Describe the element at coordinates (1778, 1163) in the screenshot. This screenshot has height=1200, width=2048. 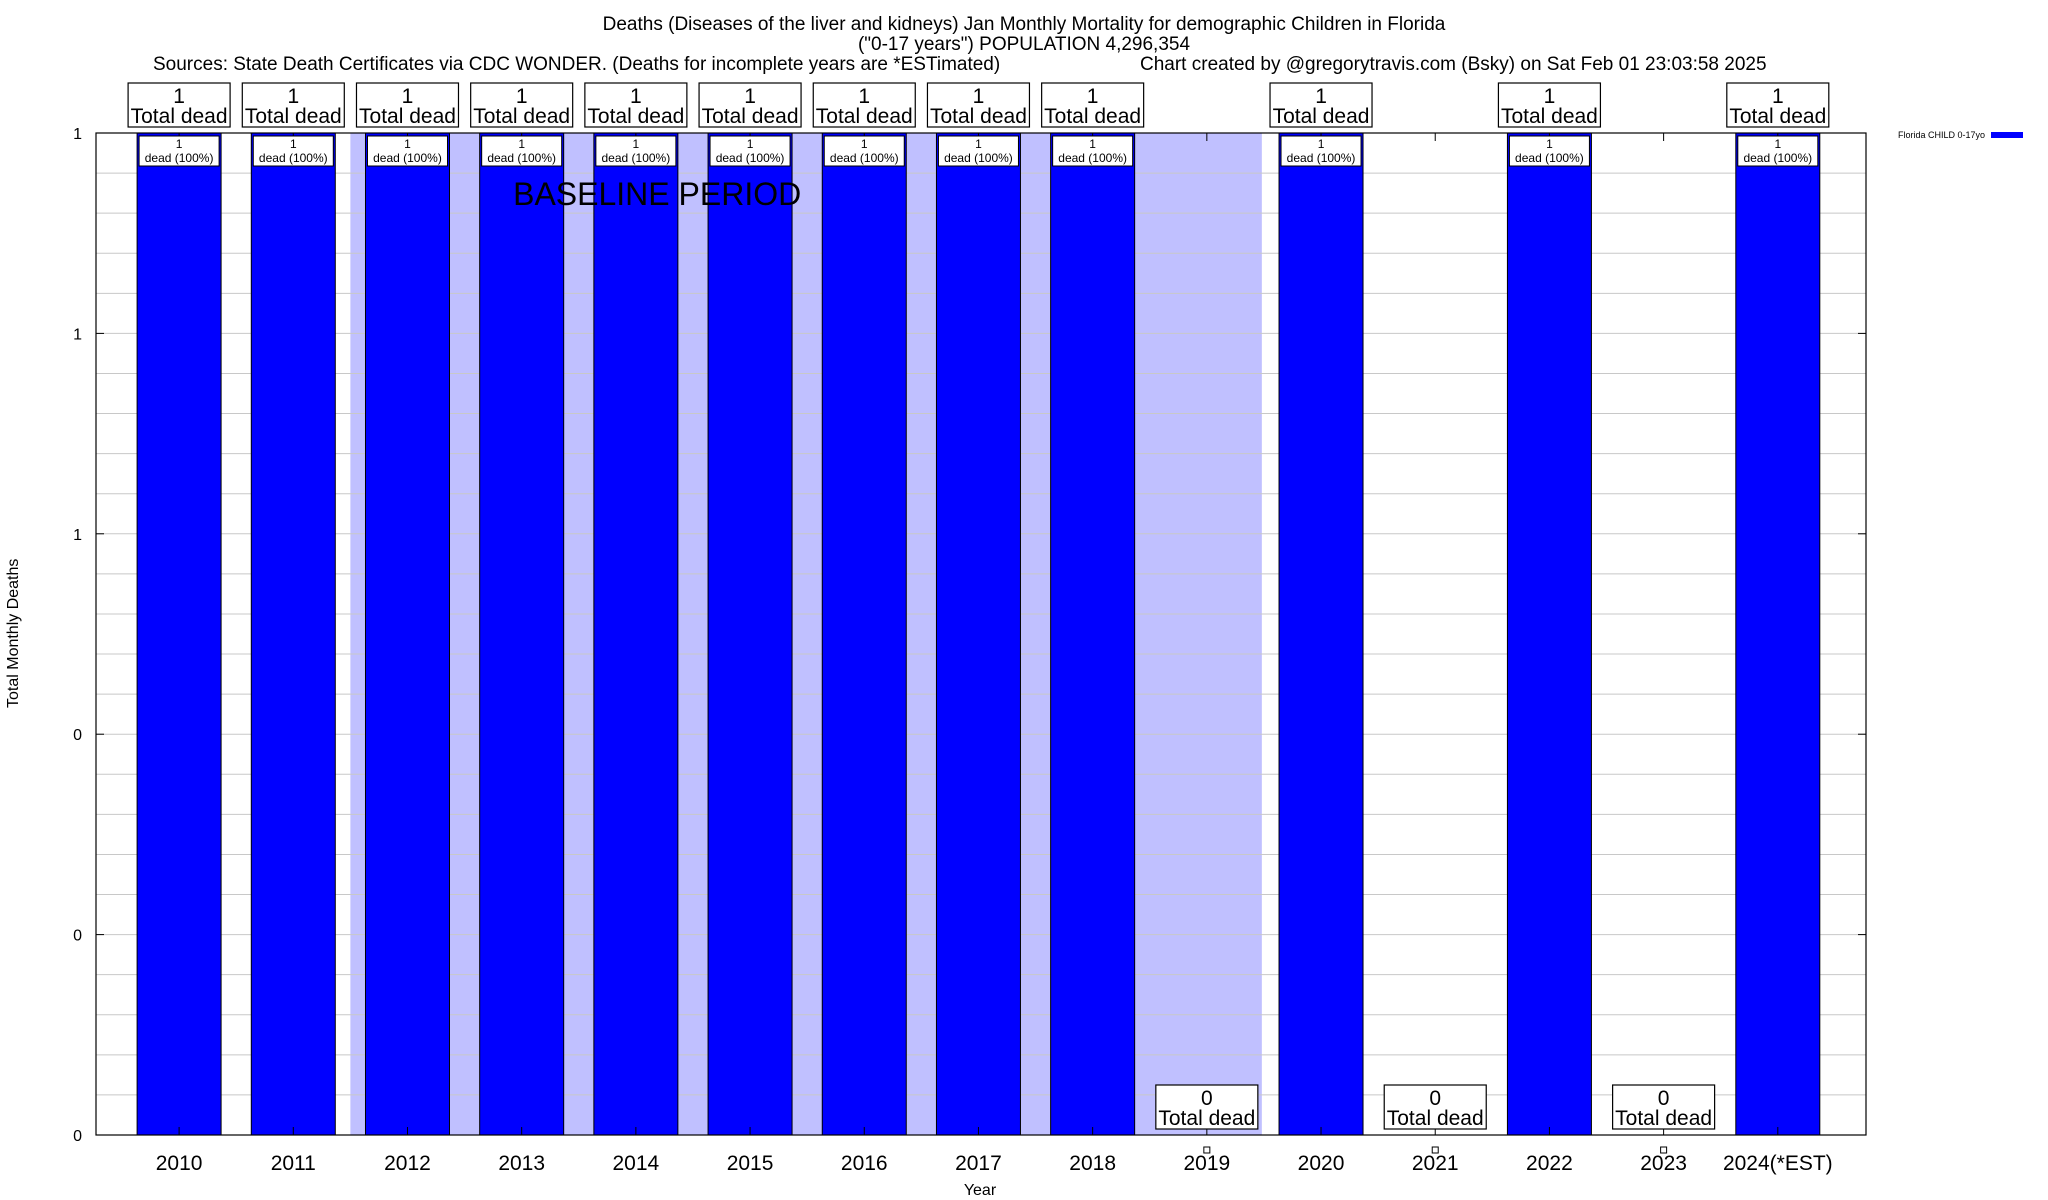
I see `x-tick-label: 2024(*EST)` at that location.